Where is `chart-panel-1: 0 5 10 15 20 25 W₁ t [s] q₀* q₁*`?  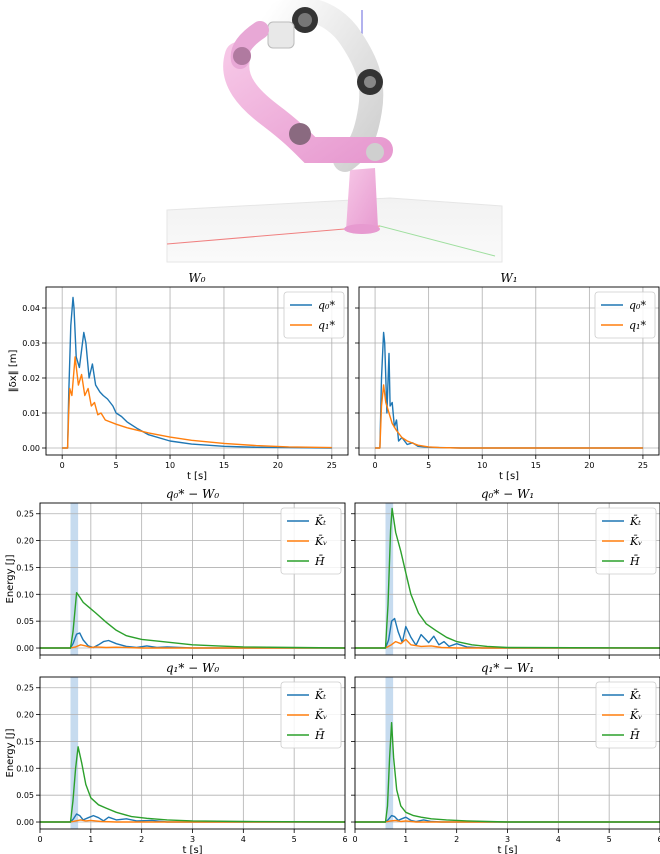
chart-panel-1: 0 5 10 15 20 25 W₁ t [s] q₀* q₁* is located at coordinates (507, 376).